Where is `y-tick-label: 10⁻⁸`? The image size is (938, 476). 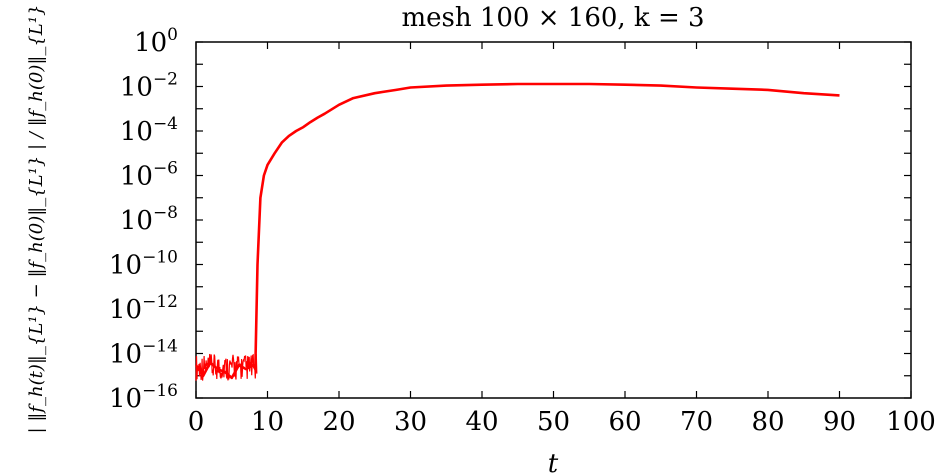 y-tick-label: 10⁻⁸ is located at coordinates (149, 219).